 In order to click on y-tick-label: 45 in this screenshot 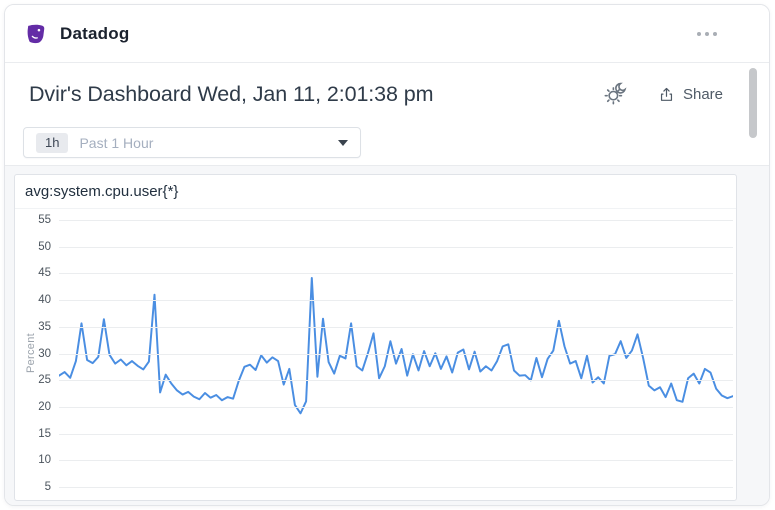, I will do `click(44, 273)`.